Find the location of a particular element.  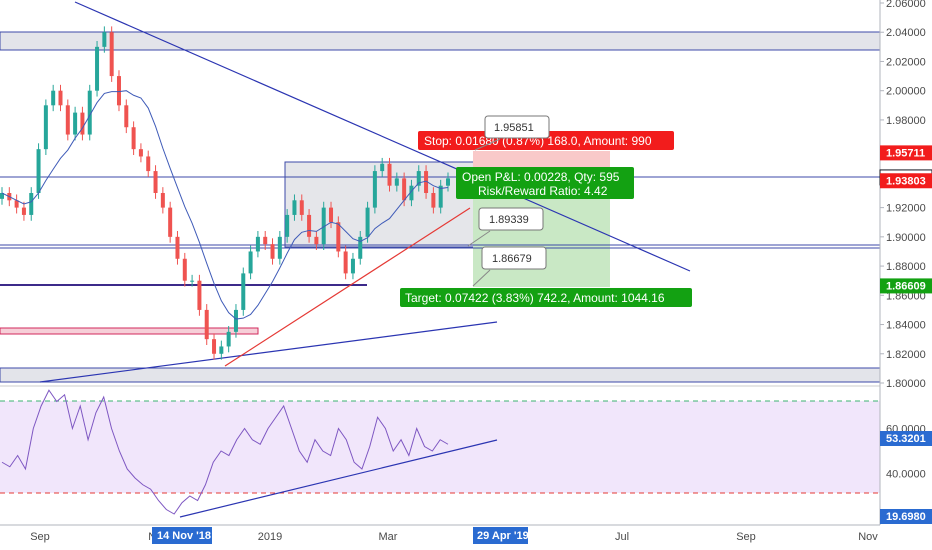

price-tag-label: 1.86609 is located at coordinates (906, 286).